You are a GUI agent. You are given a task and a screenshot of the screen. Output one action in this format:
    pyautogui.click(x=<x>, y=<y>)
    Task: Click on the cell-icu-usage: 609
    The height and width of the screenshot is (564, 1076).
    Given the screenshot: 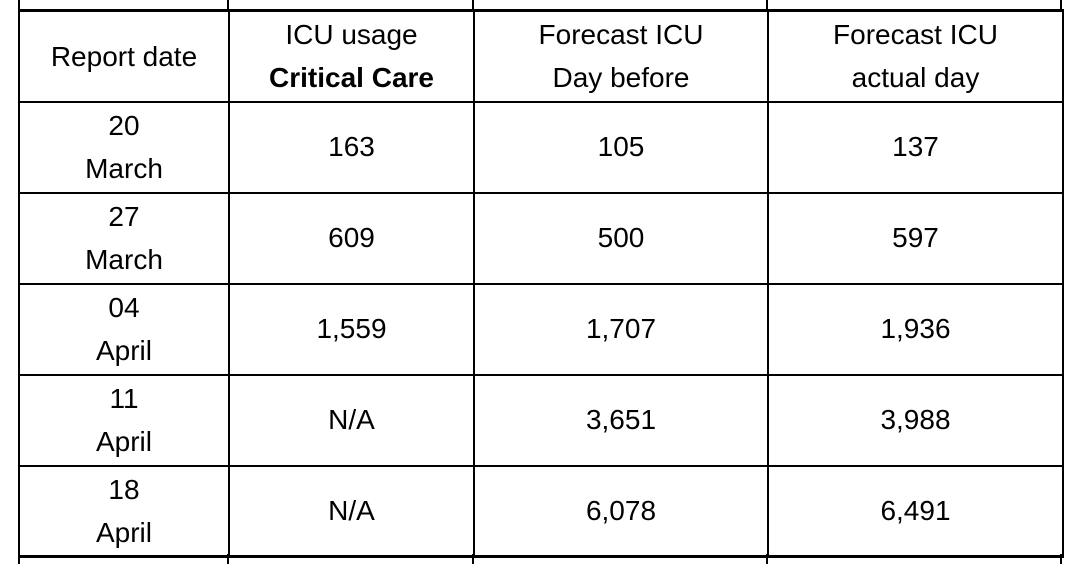 What is the action you would take?
    pyautogui.click(x=351, y=238)
    